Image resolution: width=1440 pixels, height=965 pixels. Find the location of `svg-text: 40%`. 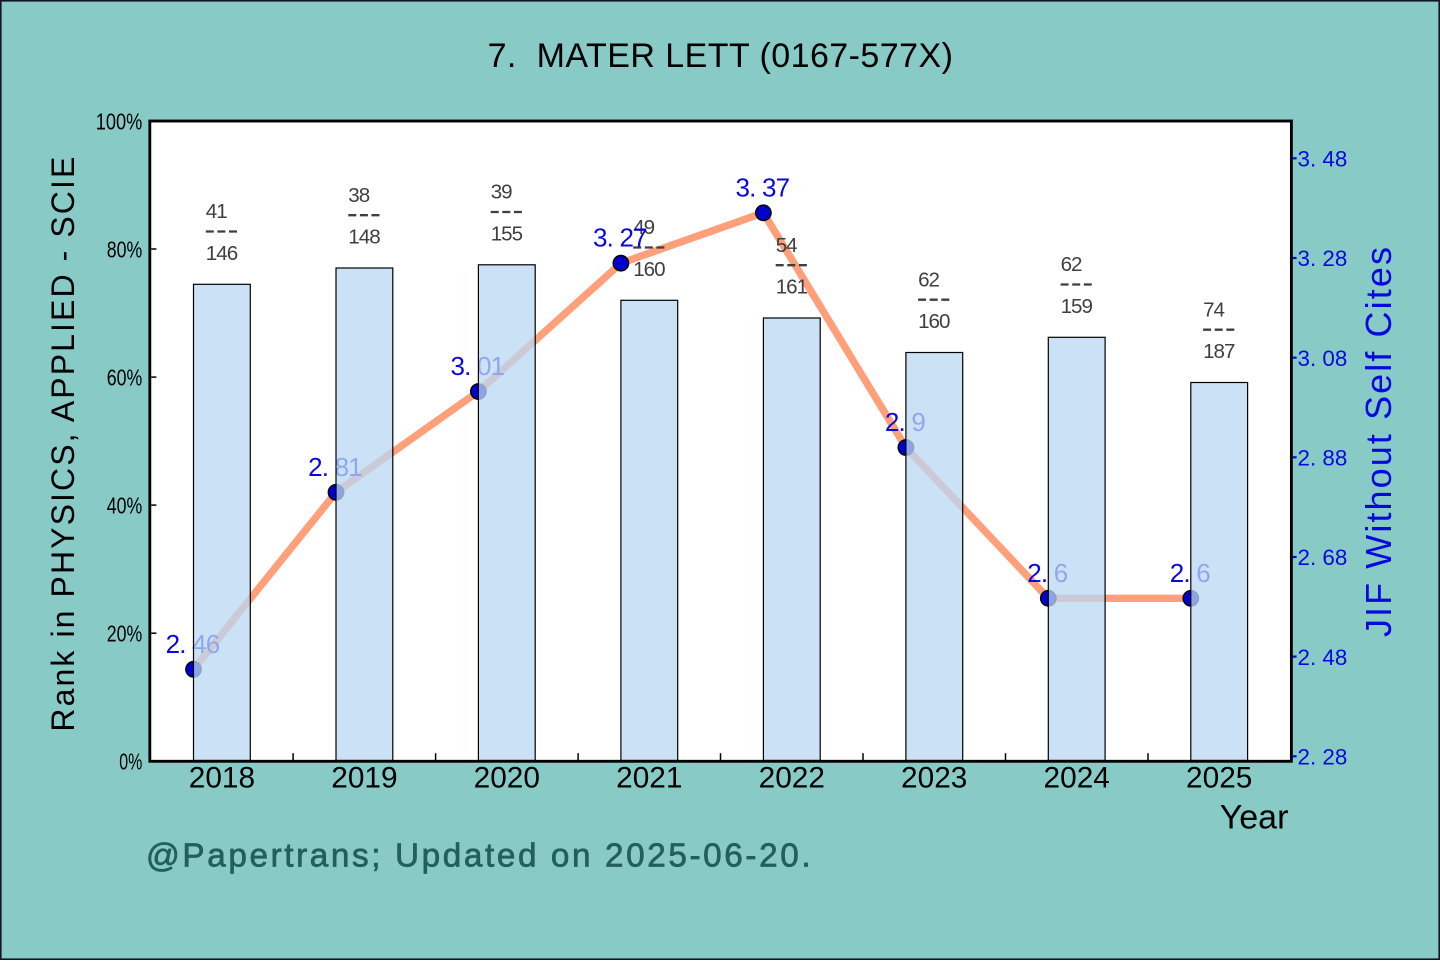

svg-text: 40% is located at coordinates (125, 505).